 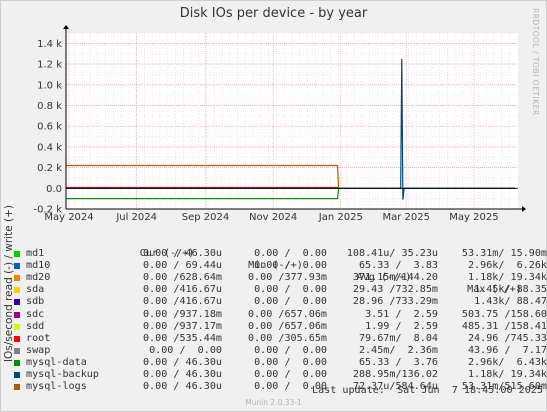 I want to click on legend-avg-value: 29.43 /732.85m, so click(x=395, y=290).